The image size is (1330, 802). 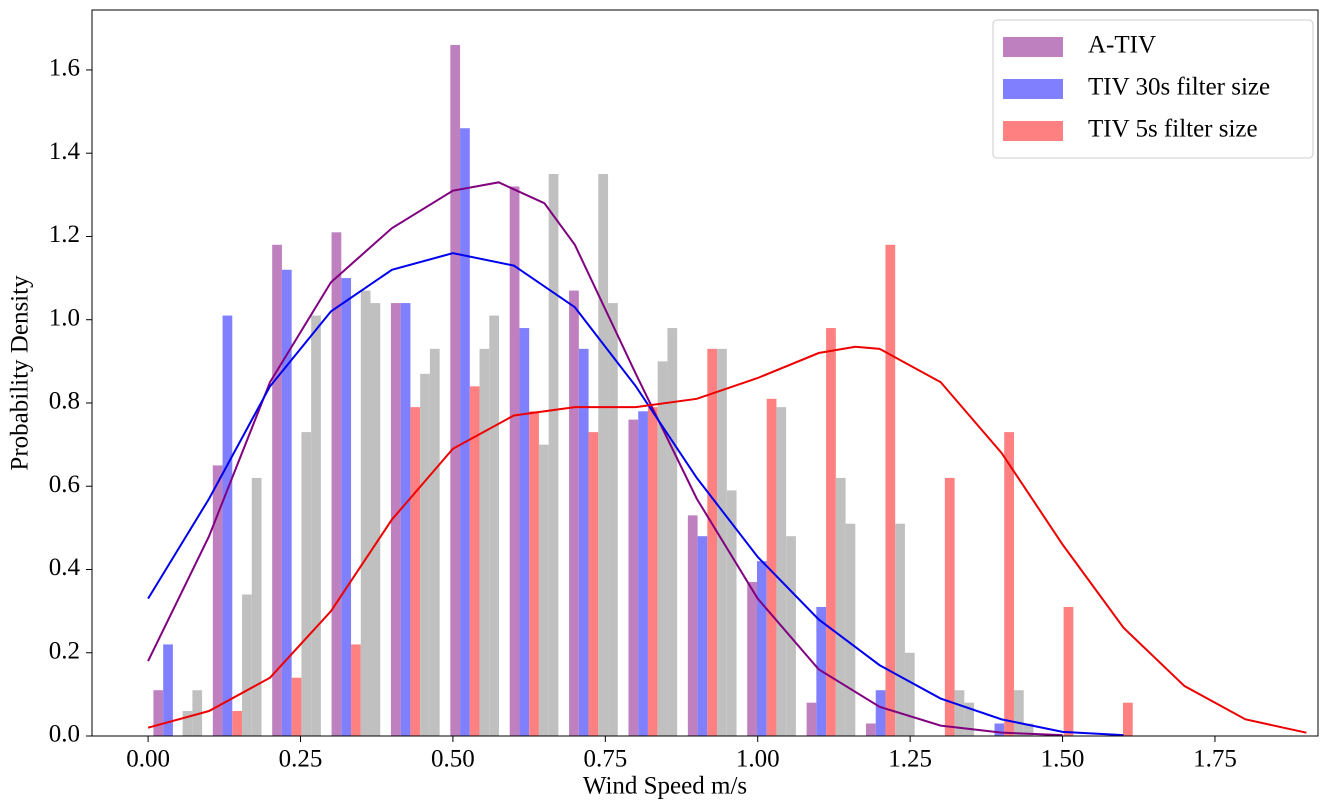 What do you see at coordinates (1179, 87) in the screenshot?
I see `legend-label: TIV 30s filter size` at bounding box center [1179, 87].